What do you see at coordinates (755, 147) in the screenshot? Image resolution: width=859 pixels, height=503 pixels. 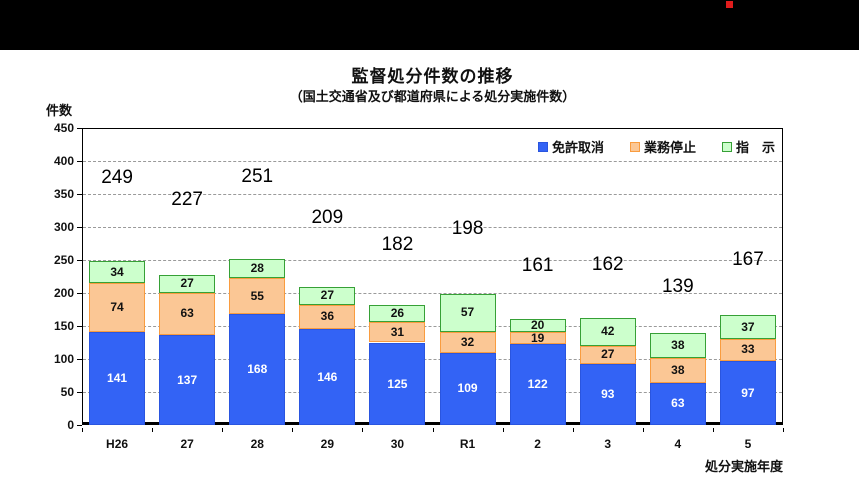 I see `legend-label: 指 示` at bounding box center [755, 147].